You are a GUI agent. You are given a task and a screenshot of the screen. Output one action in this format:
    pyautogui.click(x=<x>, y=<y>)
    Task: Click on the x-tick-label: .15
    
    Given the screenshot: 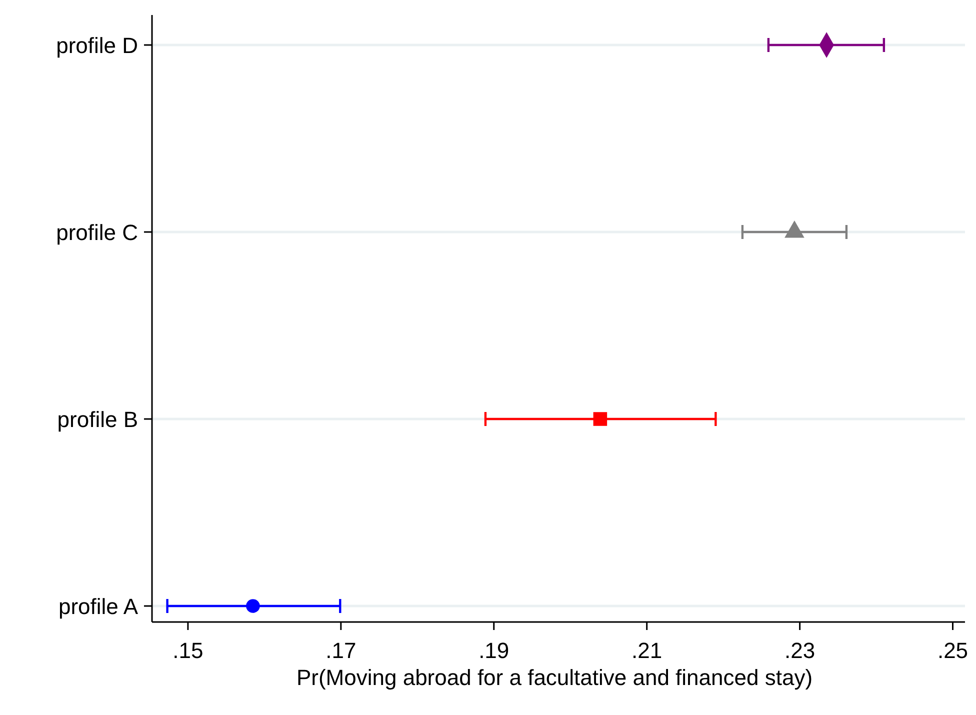 What is the action you would take?
    pyautogui.click(x=188, y=650)
    